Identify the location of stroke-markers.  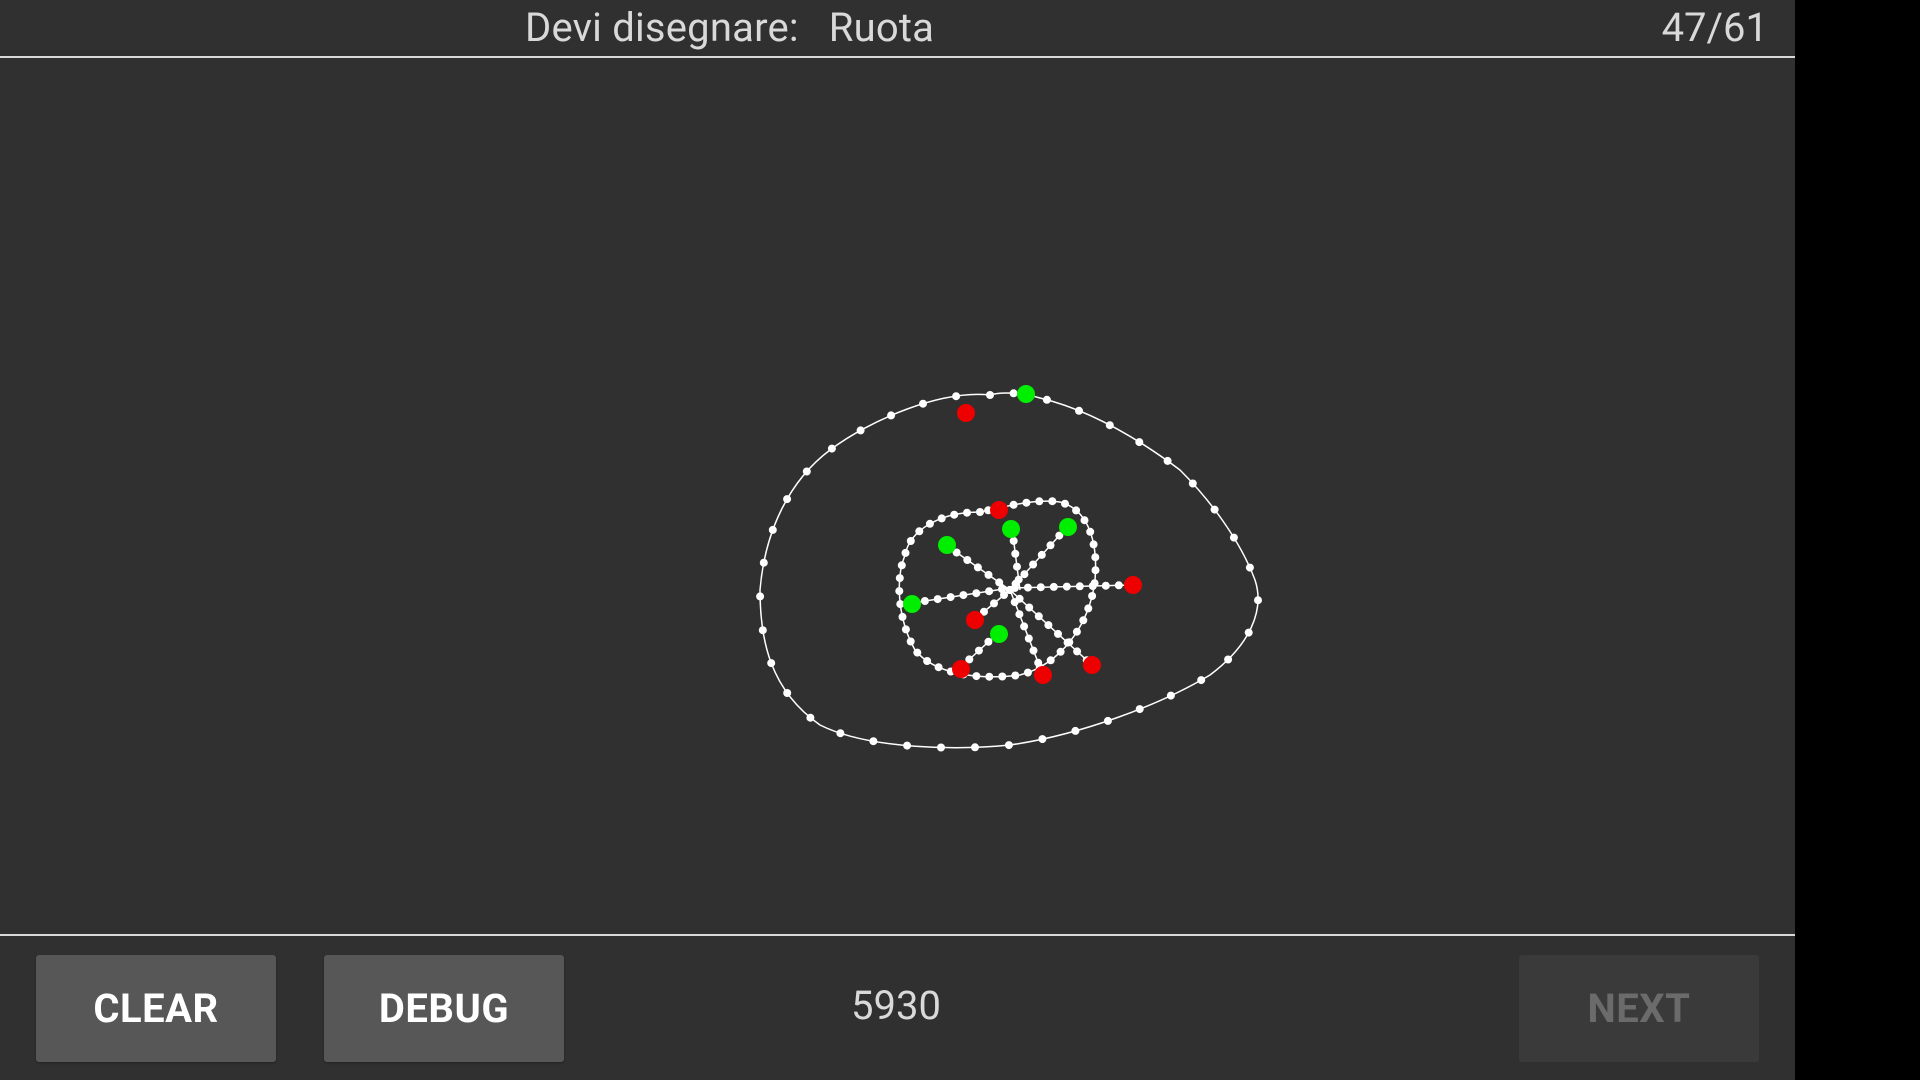
(1022, 534).